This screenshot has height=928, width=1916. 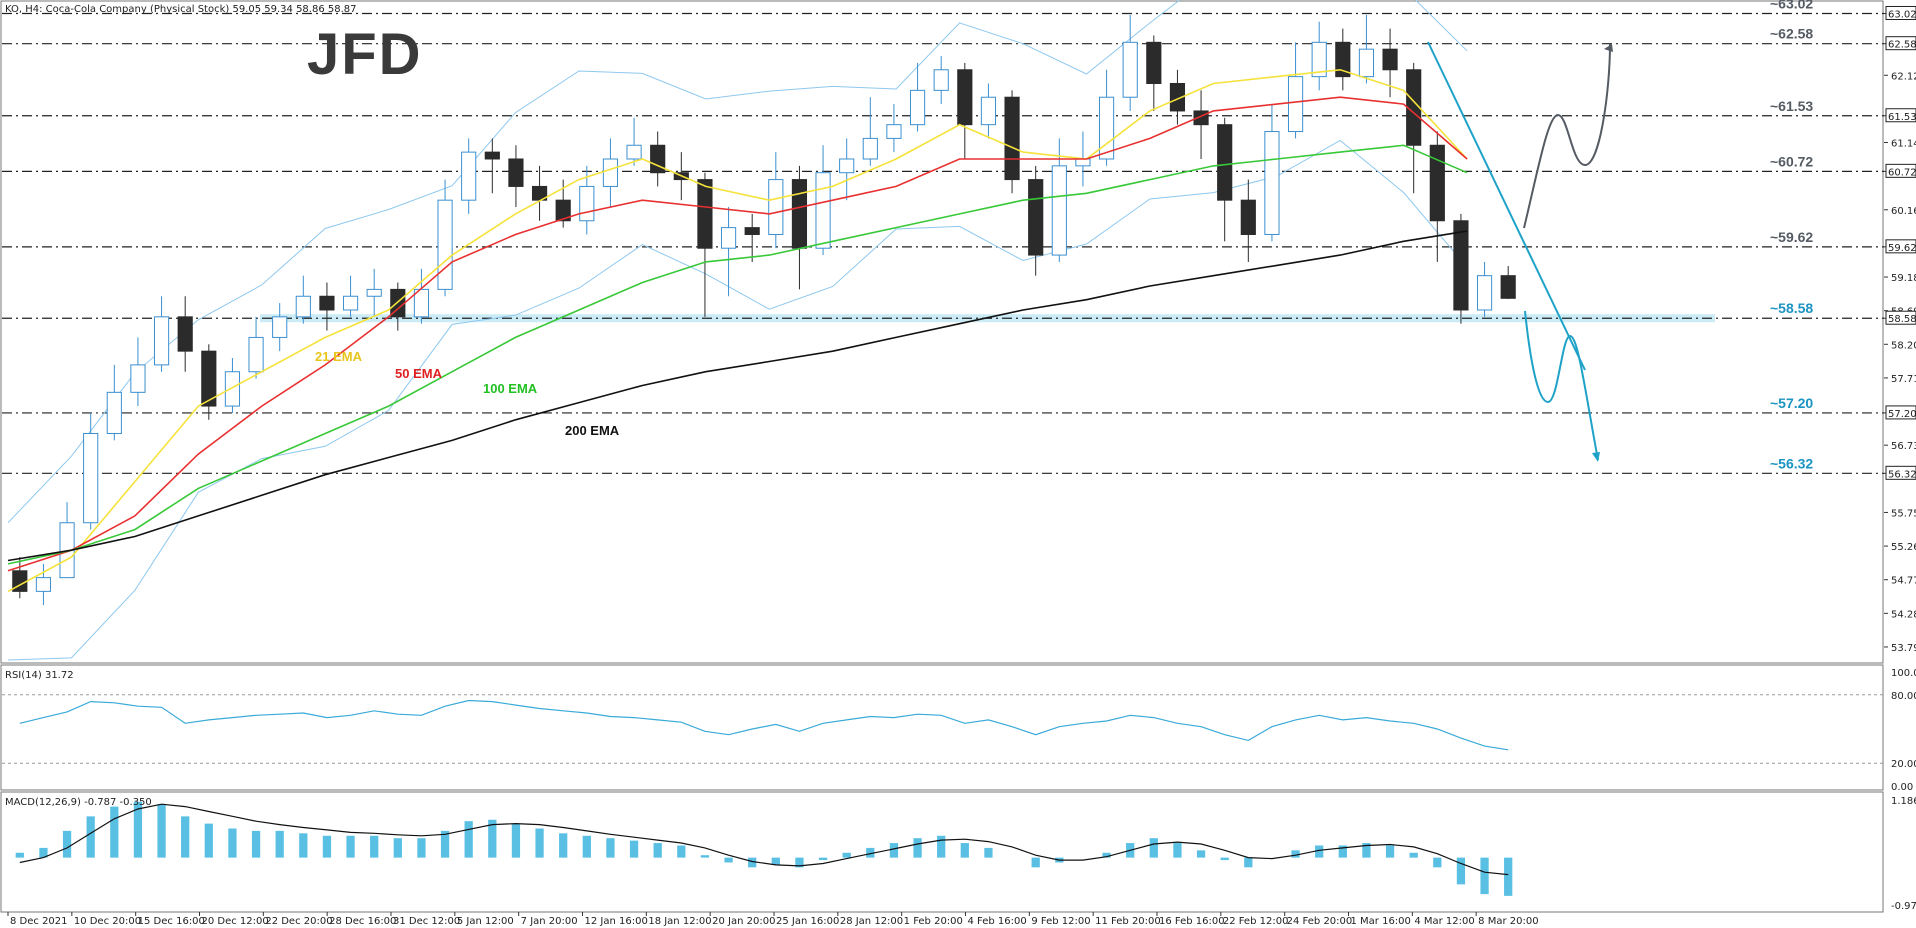 What do you see at coordinates (1903, 696) in the screenshot?
I see `rsi-tick-label-1: 80.00` at bounding box center [1903, 696].